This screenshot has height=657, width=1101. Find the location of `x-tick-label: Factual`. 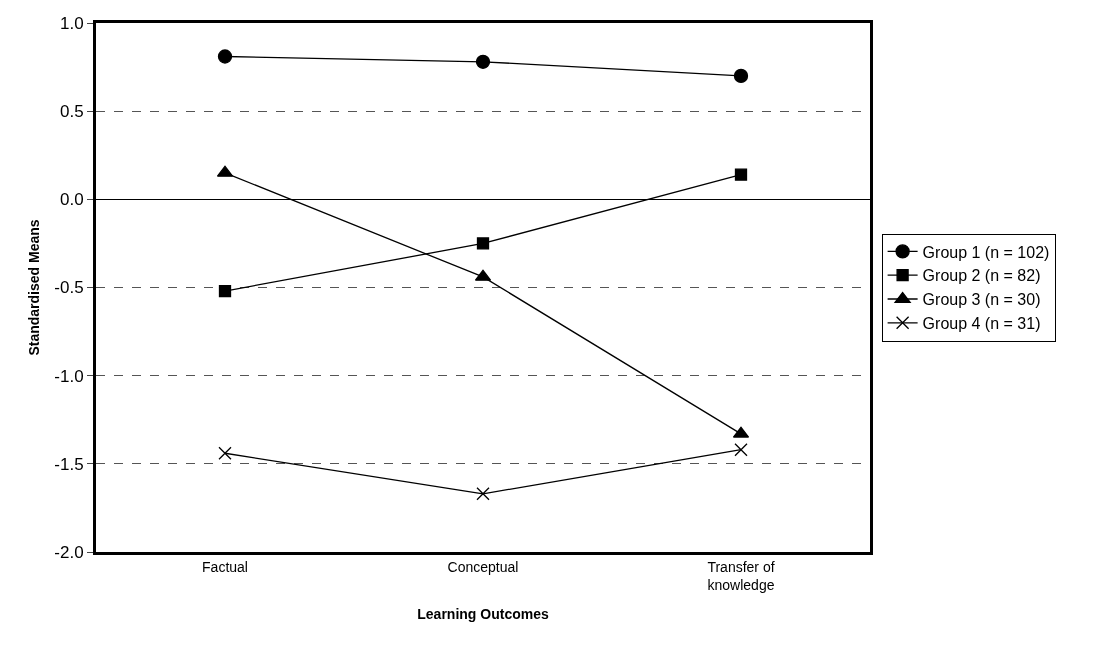

x-tick-label: Factual is located at coordinates (225, 566).